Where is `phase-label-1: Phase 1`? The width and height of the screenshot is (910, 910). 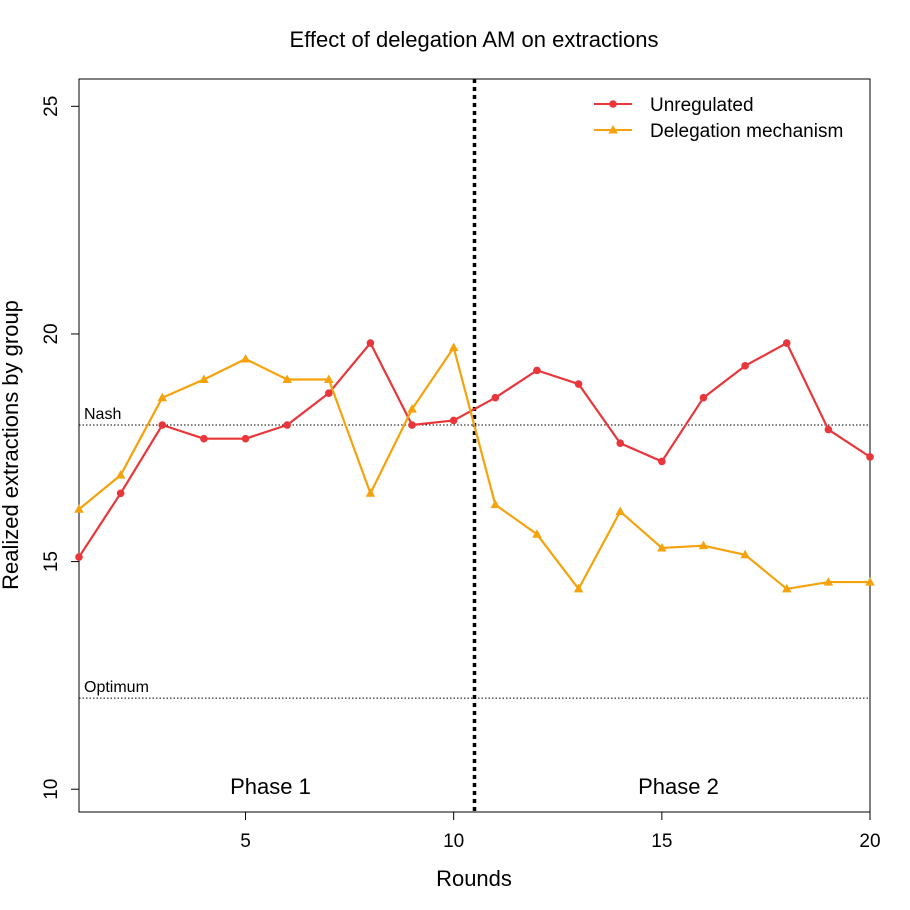
phase-label-1: Phase 1 is located at coordinates (270, 786).